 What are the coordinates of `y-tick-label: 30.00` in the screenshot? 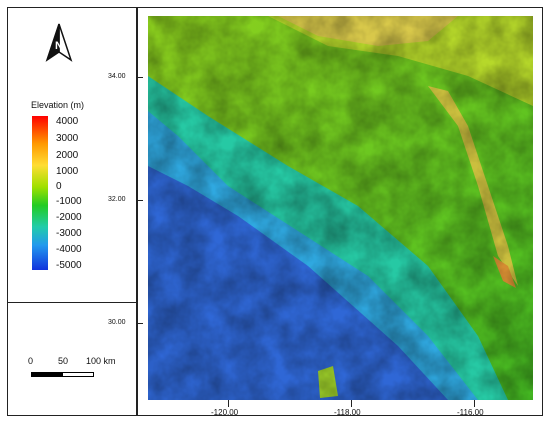 It's located at (117, 322).